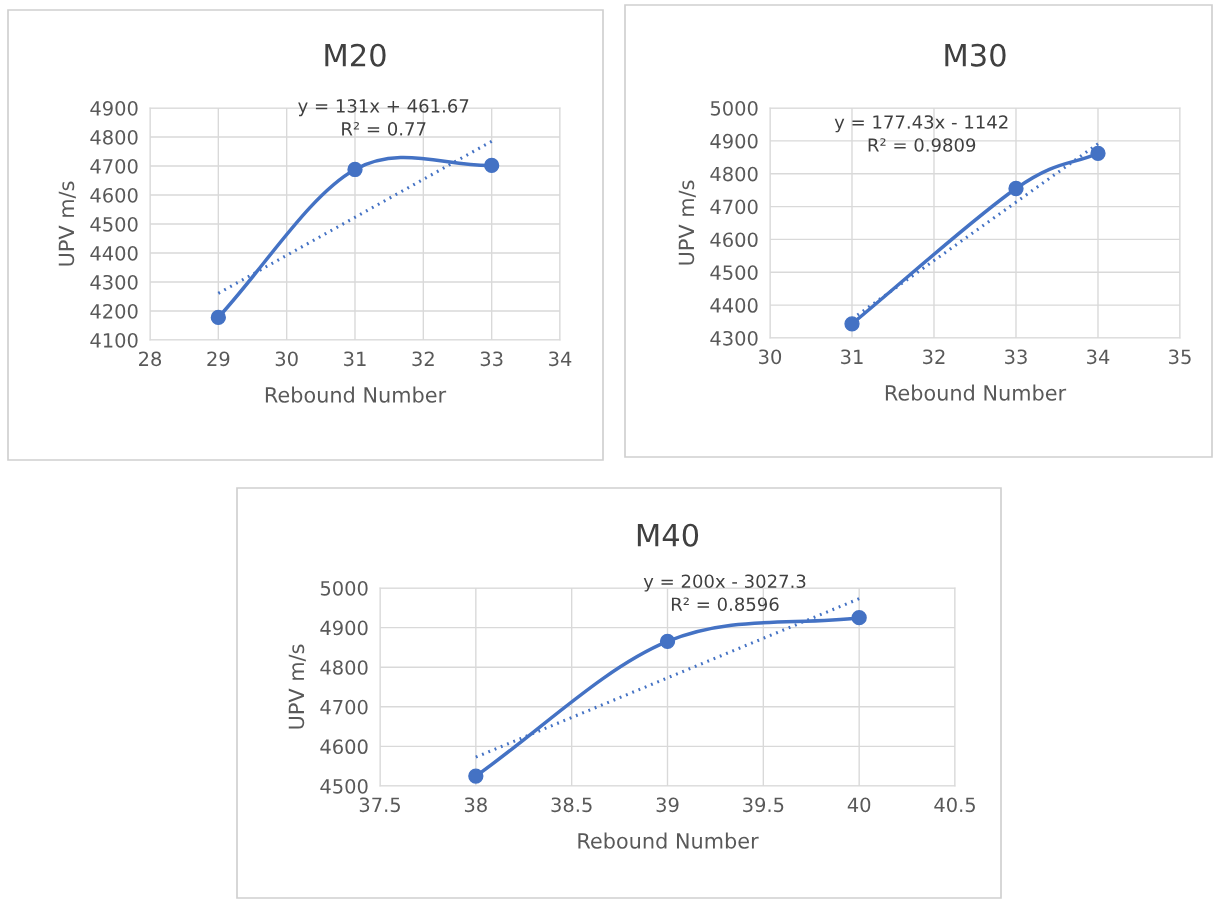 Image resolution: width=1214 pixels, height=900 pixels. What do you see at coordinates (384, 129) in the screenshot?
I see `annotation: R² = 0.77` at bounding box center [384, 129].